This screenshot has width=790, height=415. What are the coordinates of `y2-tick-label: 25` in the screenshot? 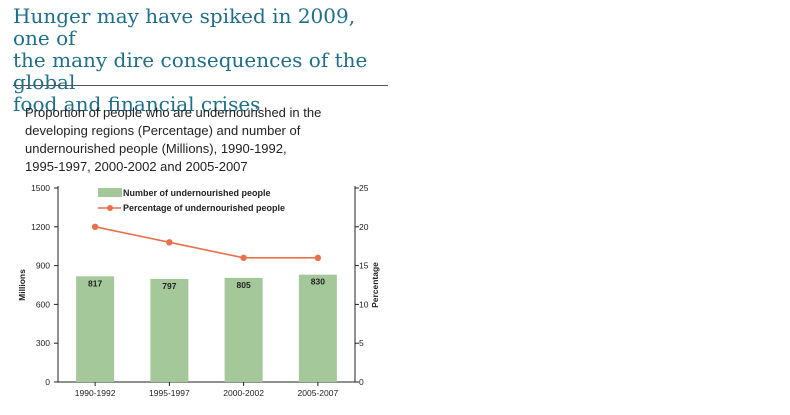 It's located at (364, 188).